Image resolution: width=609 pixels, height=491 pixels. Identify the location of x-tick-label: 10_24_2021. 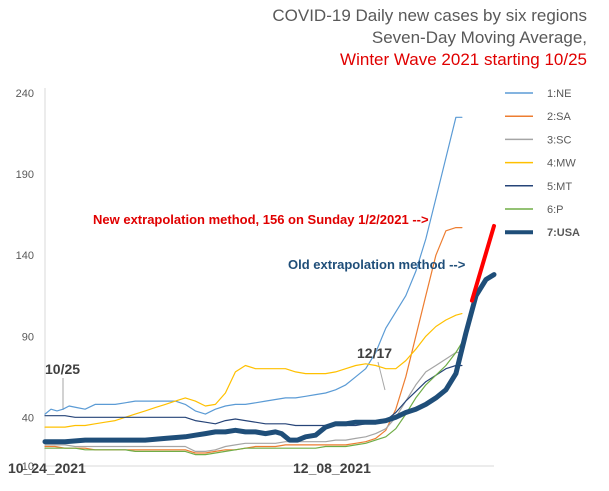
(47, 468).